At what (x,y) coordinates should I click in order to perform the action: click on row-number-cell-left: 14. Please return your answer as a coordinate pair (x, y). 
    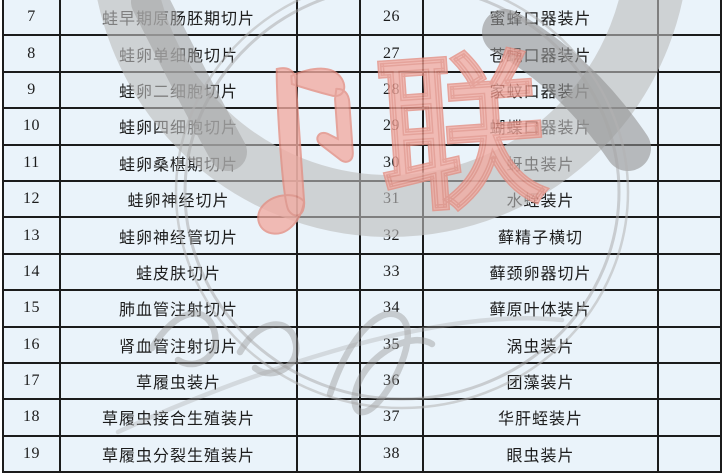
    Looking at the image, I should click on (31, 272).